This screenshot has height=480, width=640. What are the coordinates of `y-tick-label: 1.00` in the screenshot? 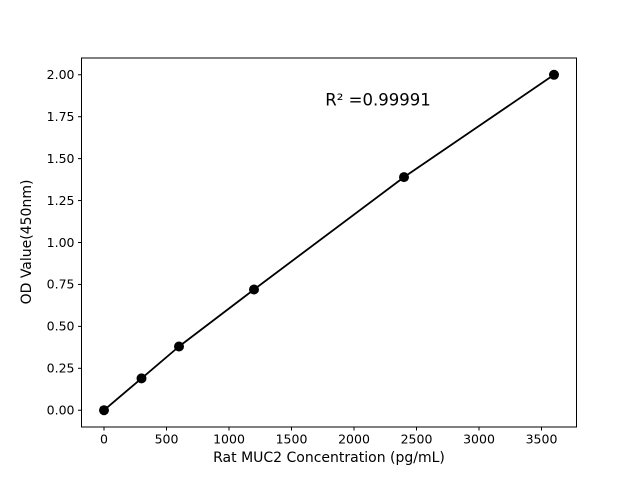 It's located at (61, 242).